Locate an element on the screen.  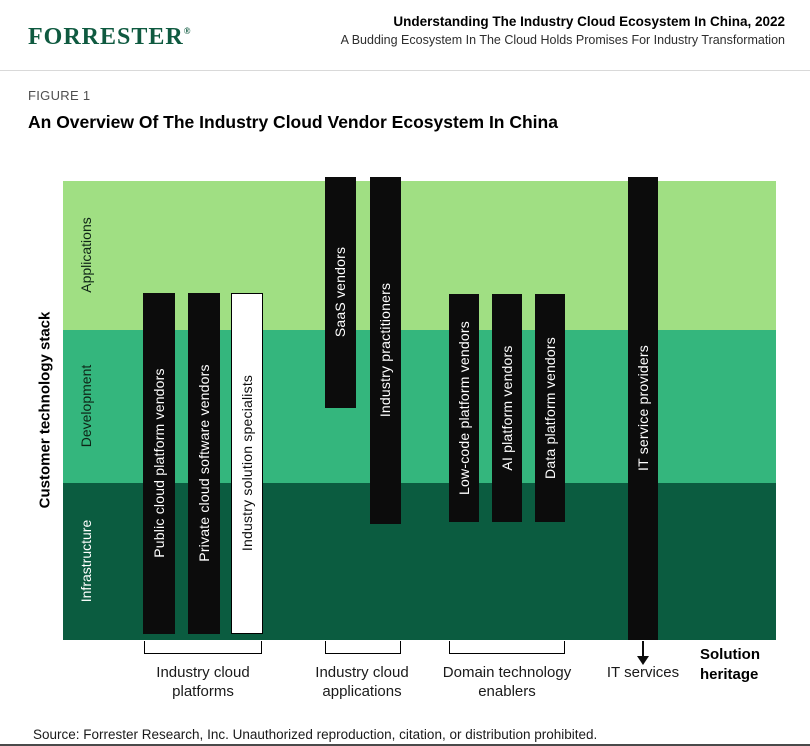
bracket-industry-cloud-applications is located at coordinates (363, 647).